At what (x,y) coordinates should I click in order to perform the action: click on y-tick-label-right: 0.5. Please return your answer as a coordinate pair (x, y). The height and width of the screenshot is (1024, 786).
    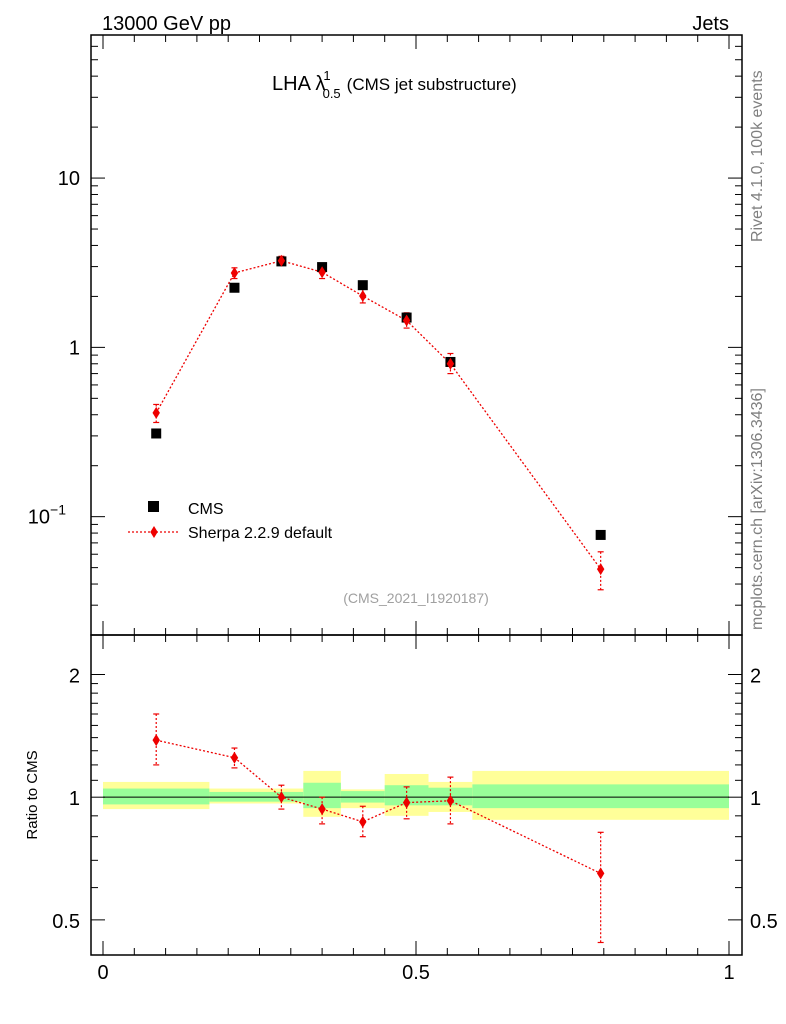
    Looking at the image, I should click on (764, 922).